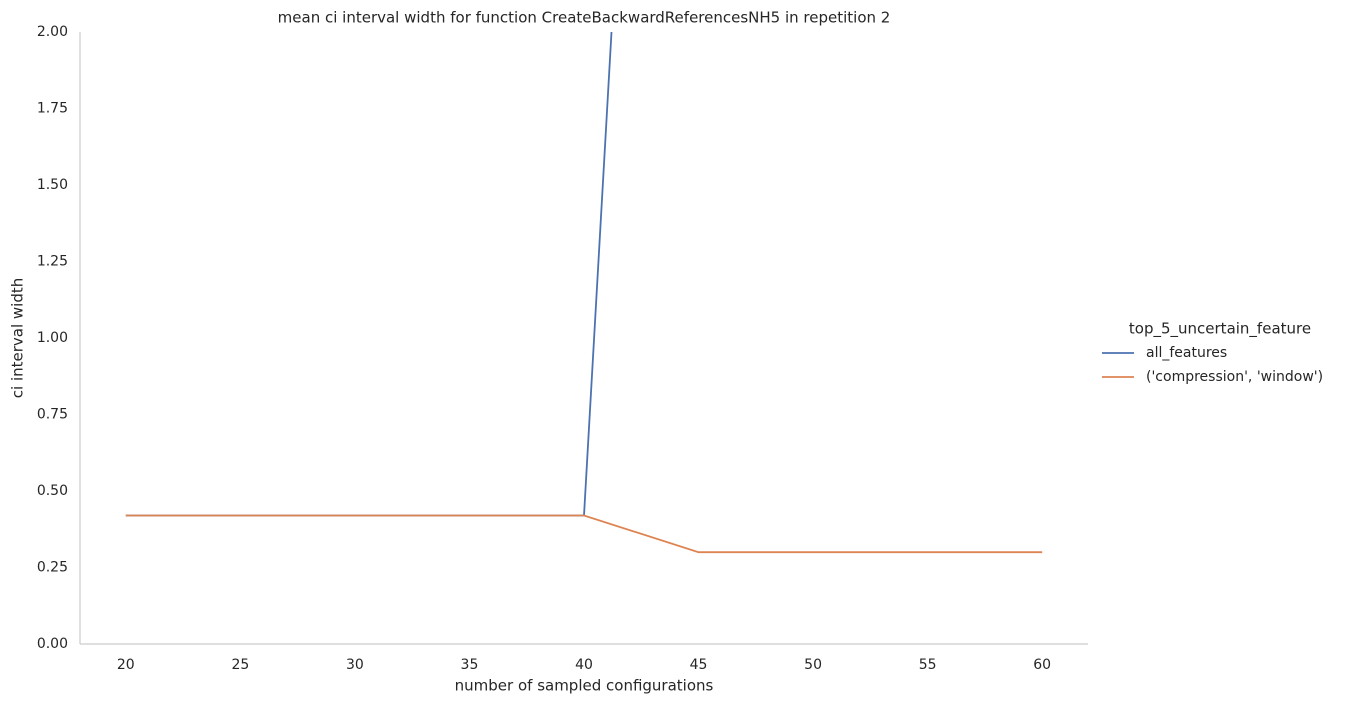 Image resolution: width=1352 pixels, height=706 pixels. I want to click on y-tick-label: 0.00, so click(52, 644).